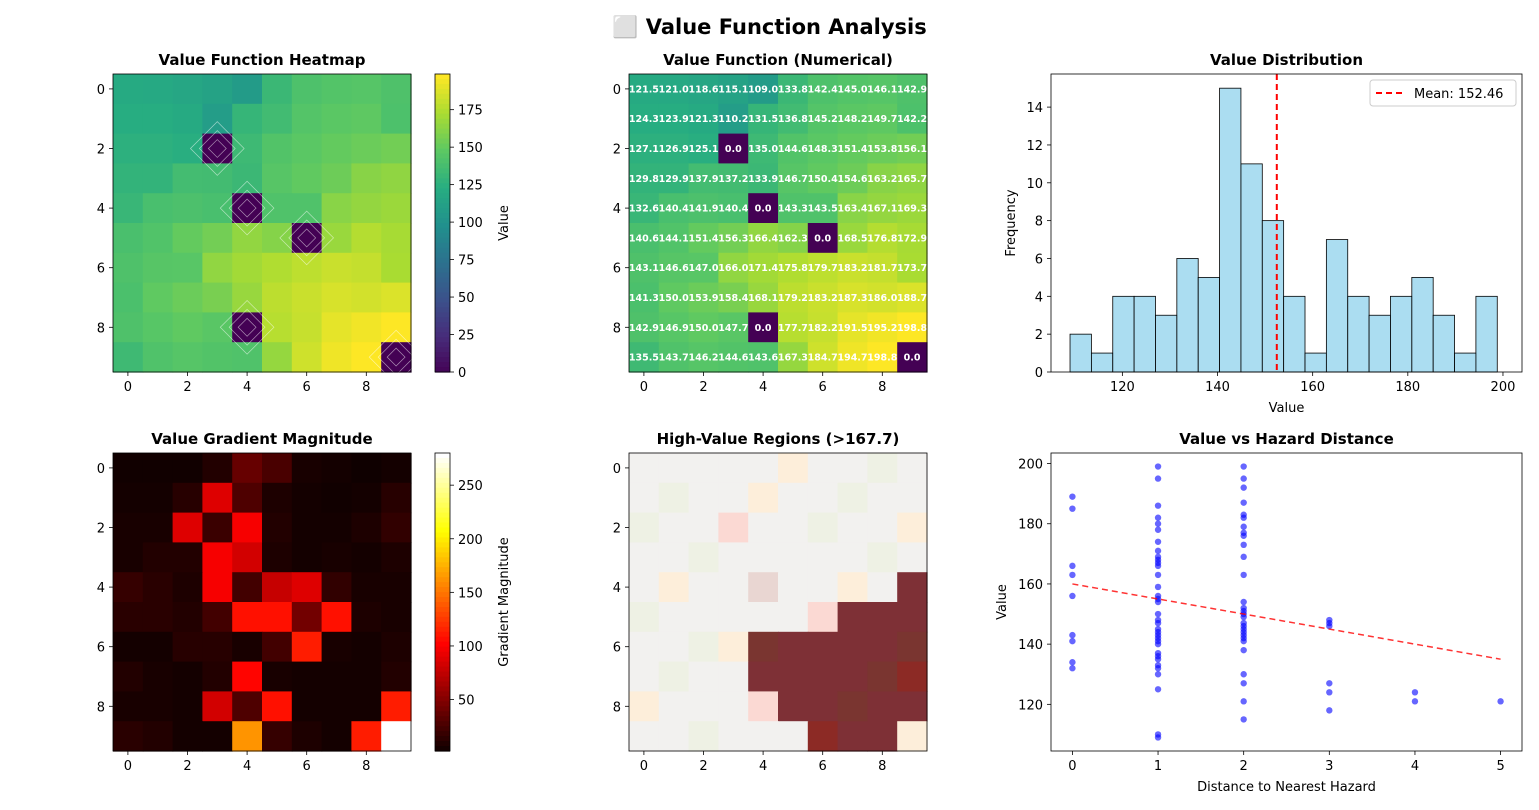 This screenshot has height=810, width=1539. I want to click on cell-value-label: 184.7, so click(823, 358).